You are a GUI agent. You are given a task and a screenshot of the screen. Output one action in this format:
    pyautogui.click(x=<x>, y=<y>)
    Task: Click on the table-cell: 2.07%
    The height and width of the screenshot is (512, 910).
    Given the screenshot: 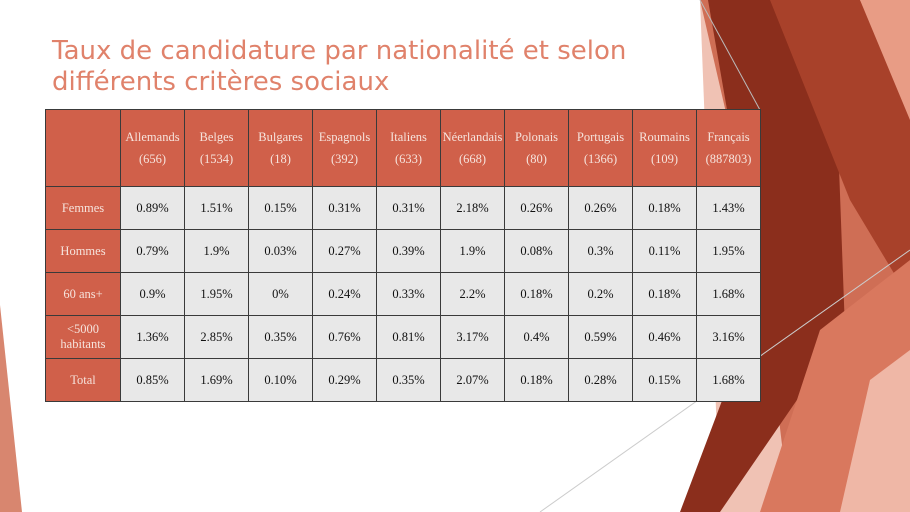 What is the action you would take?
    pyautogui.click(x=472, y=380)
    